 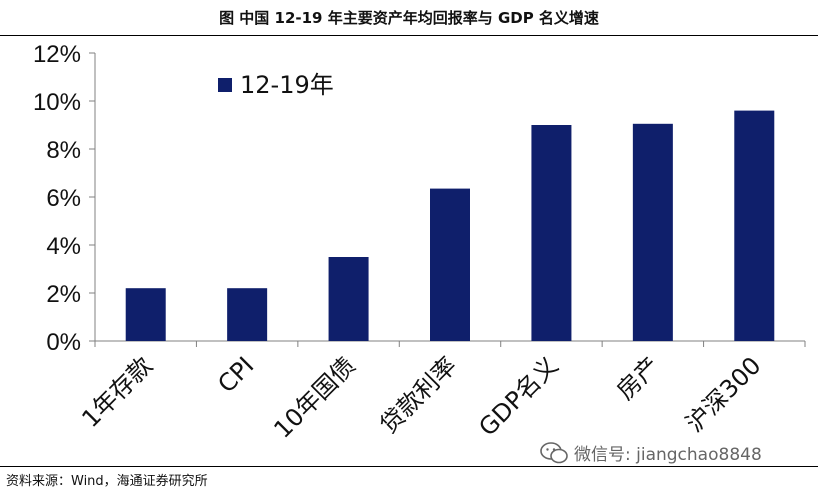 I want to click on watermark-text: 微信号: jiangchao8848, so click(x=668, y=455).